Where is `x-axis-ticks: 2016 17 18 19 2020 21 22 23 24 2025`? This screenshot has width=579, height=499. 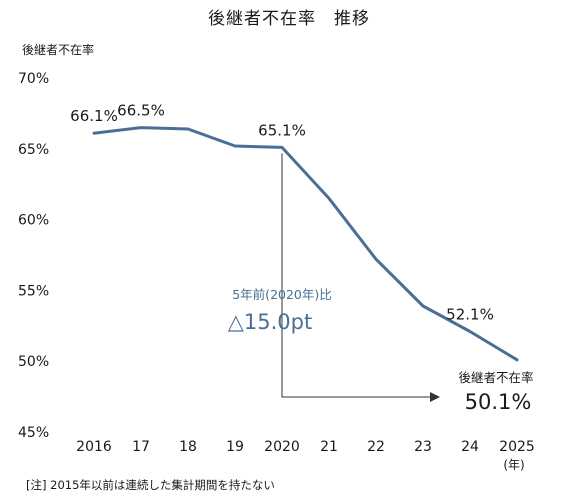 x-axis-ticks: 2016 17 18 19 2020 21 22 23 24 2025 is located at coordinates (305, 447).